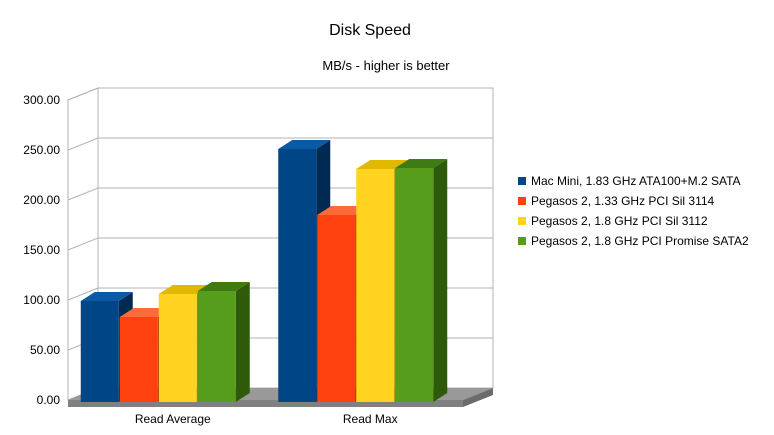 The width and height of the screenshot is (774, 435). Describe the element at coordinates (41, 150) in the screenshot. I see `y-tick-label: 250.00` at that location.